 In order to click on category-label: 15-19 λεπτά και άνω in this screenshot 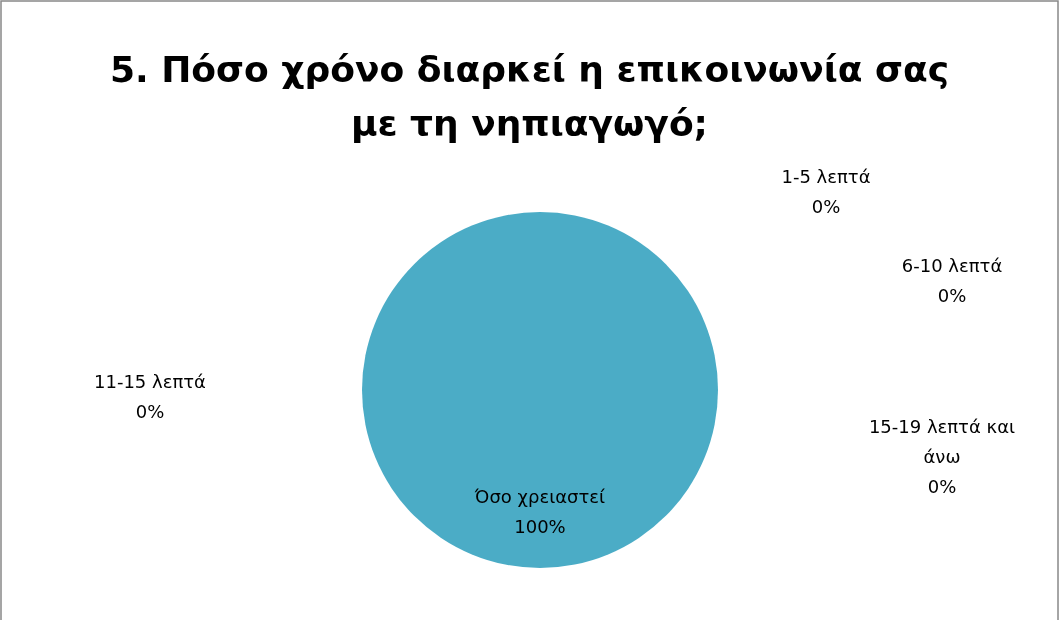, I will do `click(942, 441)`.